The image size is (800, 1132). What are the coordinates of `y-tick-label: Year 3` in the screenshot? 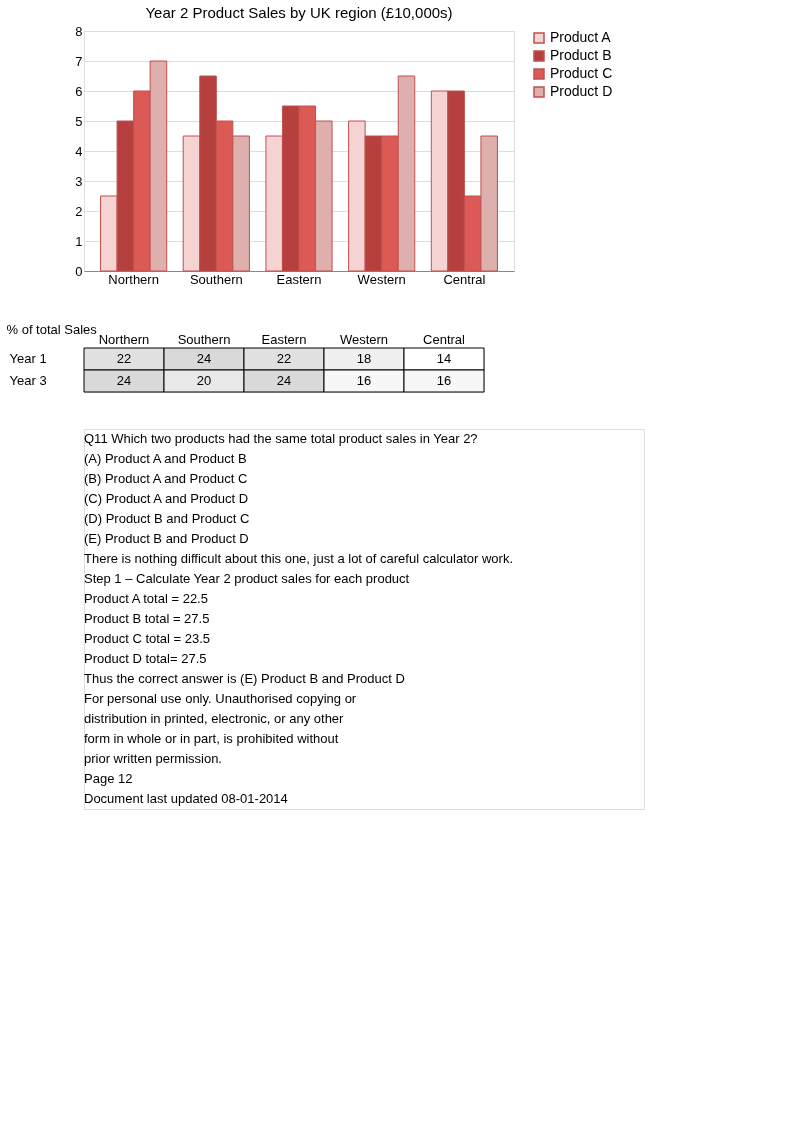 It's located at (28, 380).